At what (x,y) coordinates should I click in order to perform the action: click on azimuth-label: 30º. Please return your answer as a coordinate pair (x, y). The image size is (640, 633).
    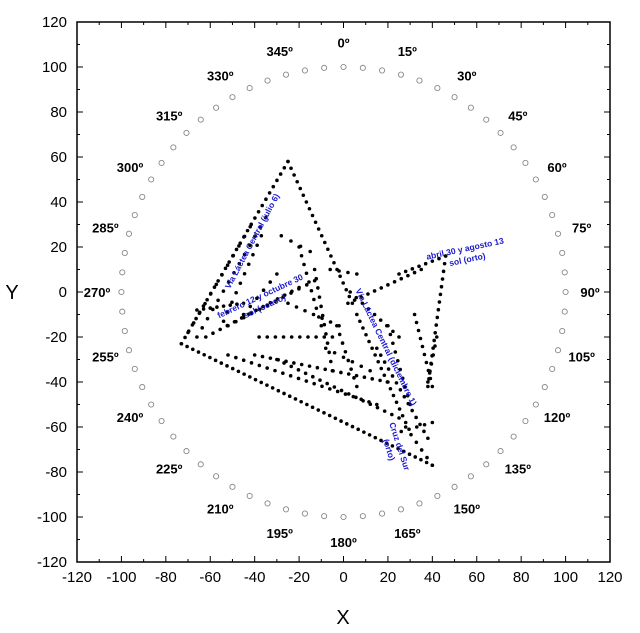
    Looking at the image, I should click on (466, 76).